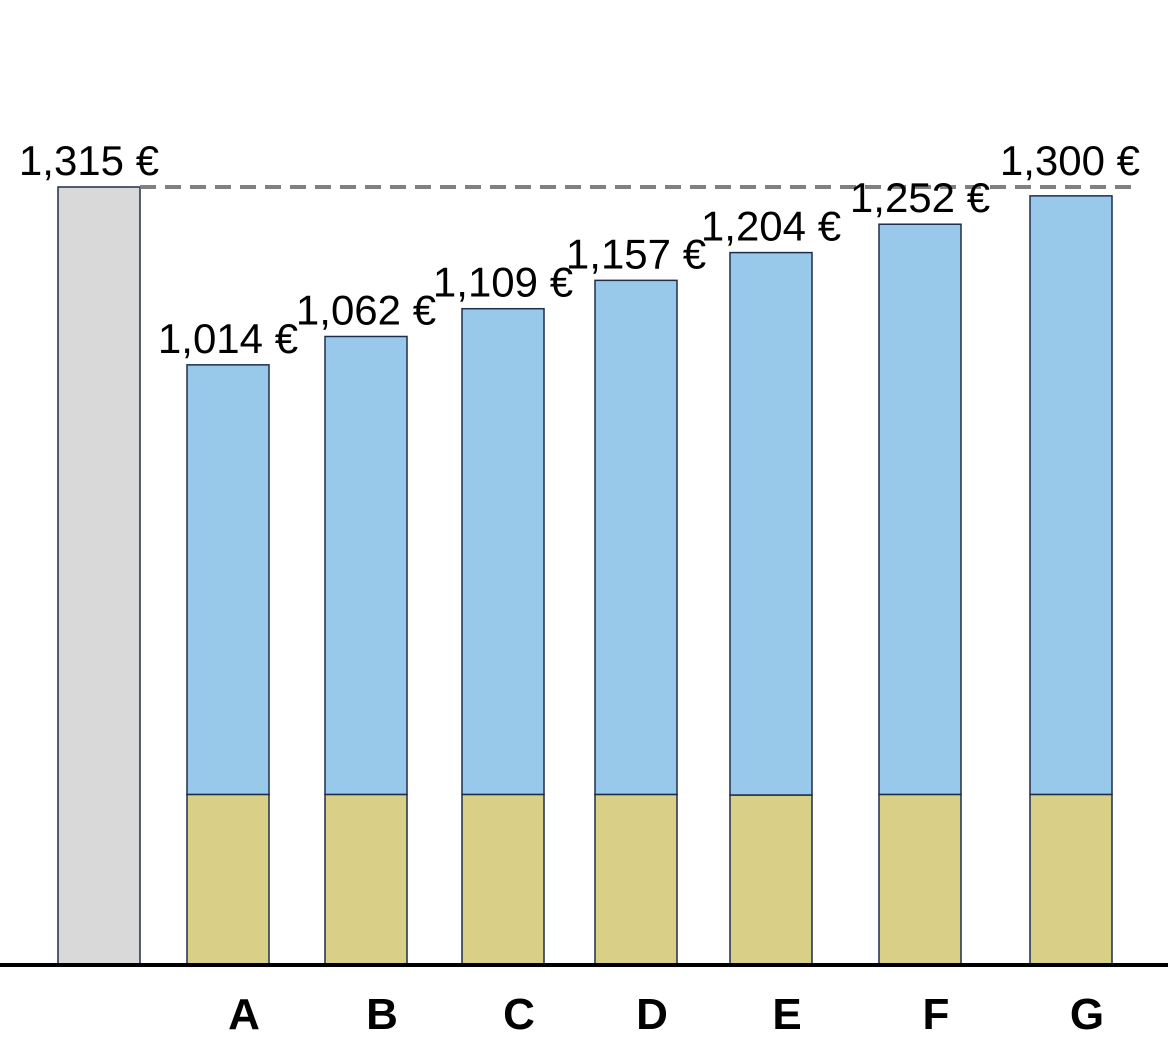 The height and width of the screenshot is (1052, 1168). I want to click on category-label-C: C, so click(519, 1014).